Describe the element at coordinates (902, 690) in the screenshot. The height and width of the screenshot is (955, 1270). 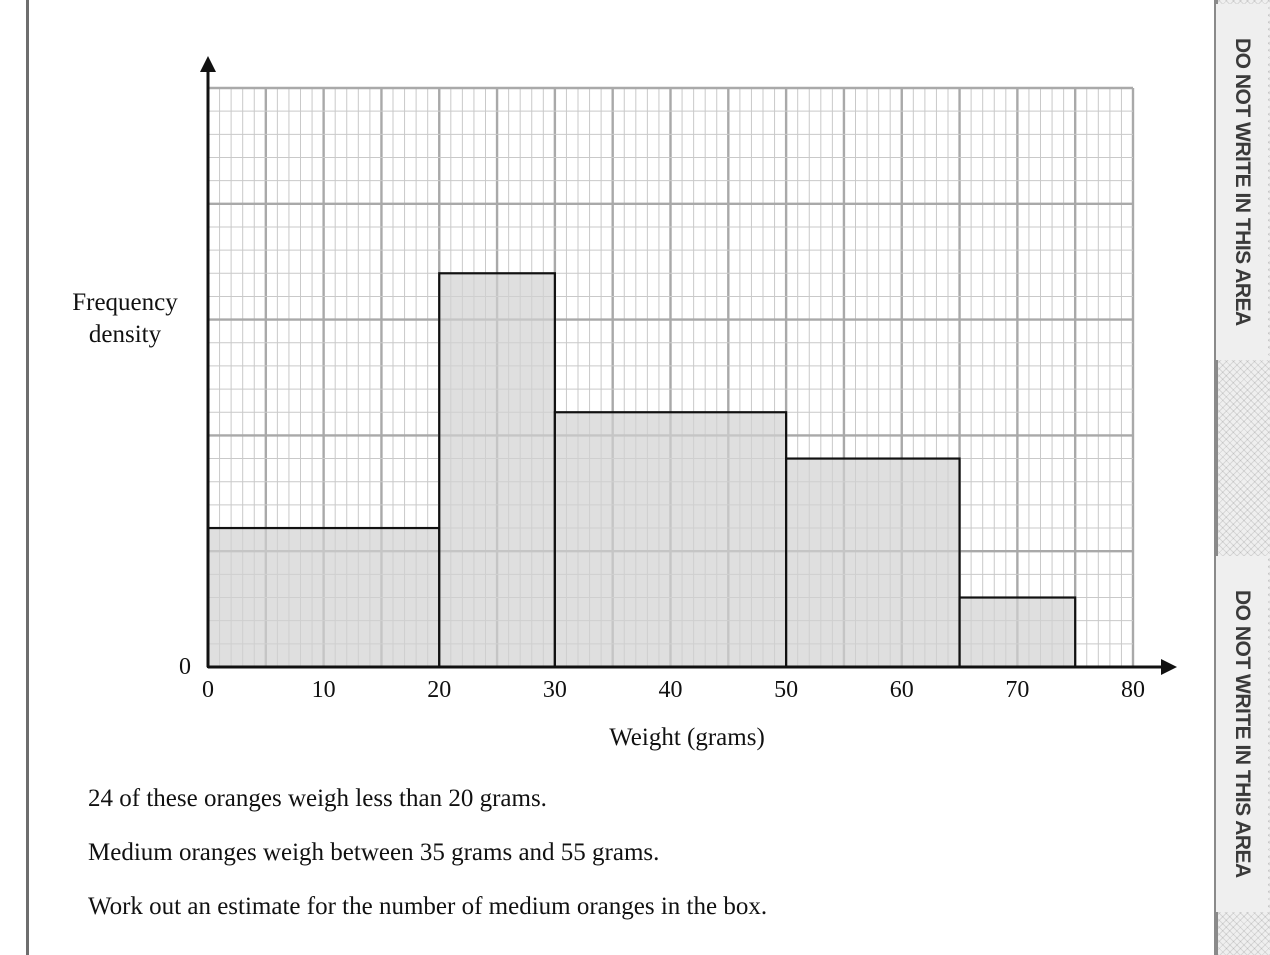
I see `x-tick-label: 60` at that location.